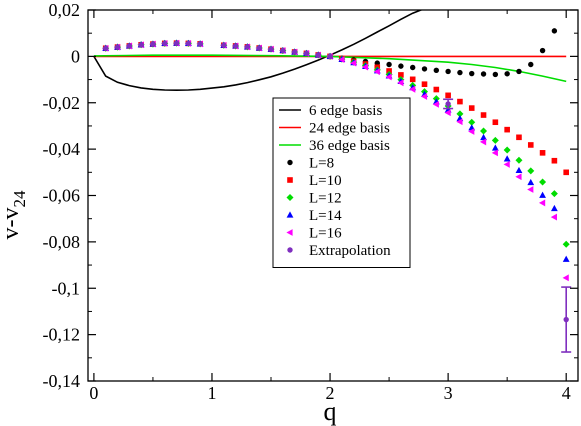  Describe the element at coordinates (448, 393) in the screenshot. I see `x-tick-label: 3` at that location.